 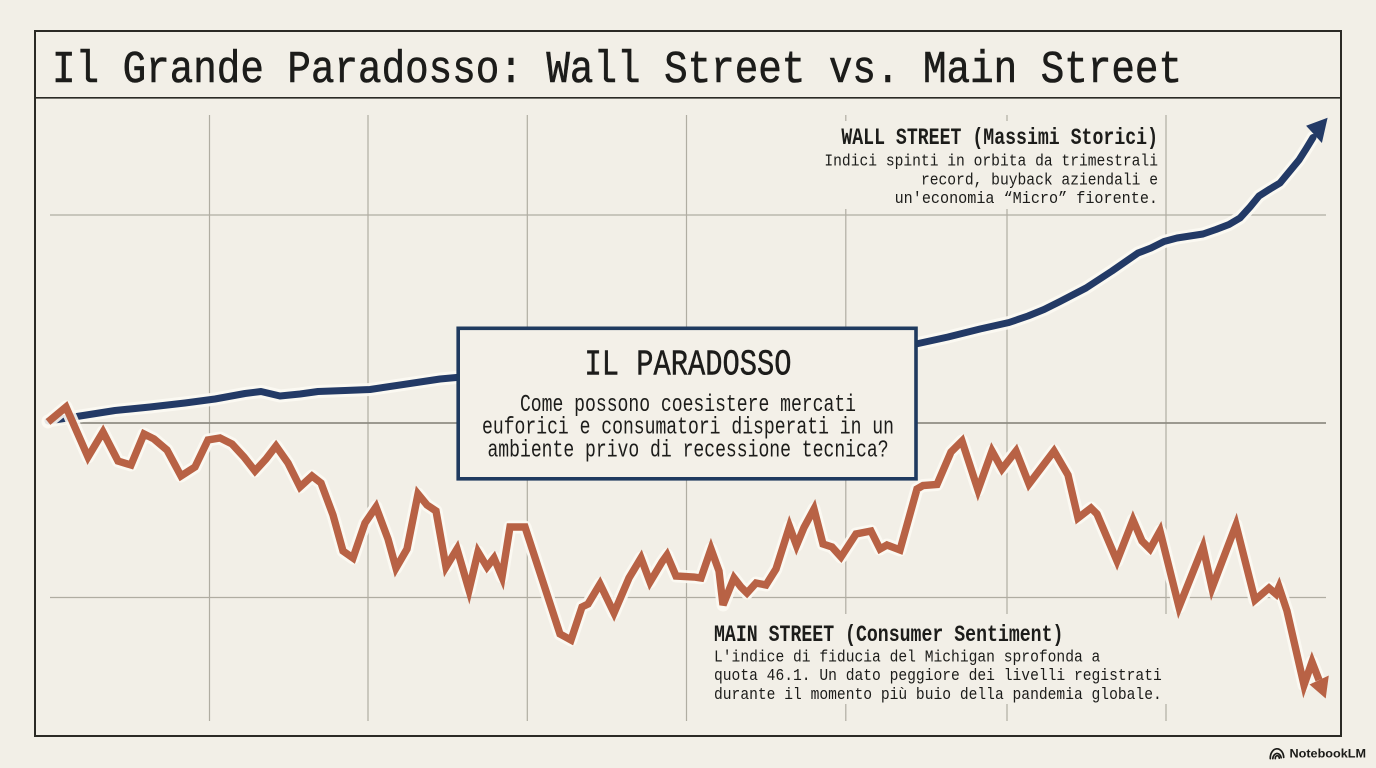 I want to click on svg-text: un'economia “Micro” fiorente., so click(x=1026, y=199).